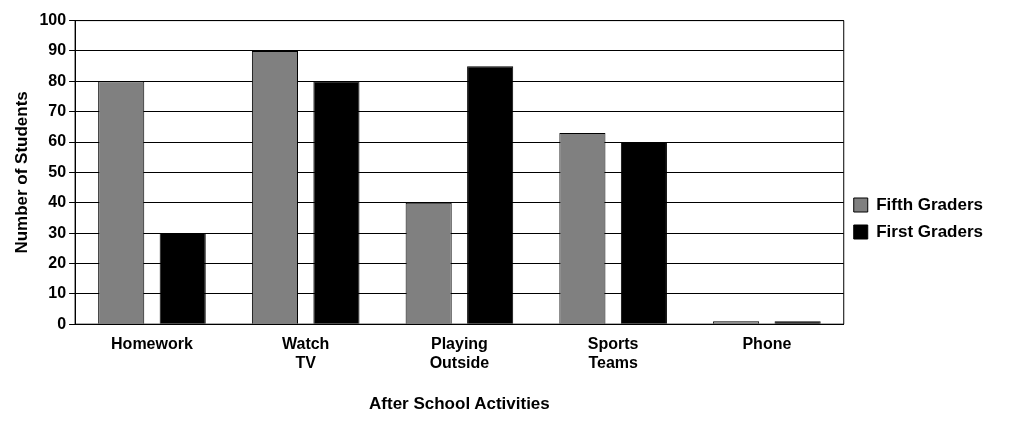  I want to click on y-tick-label: 50, so click(57, 171).